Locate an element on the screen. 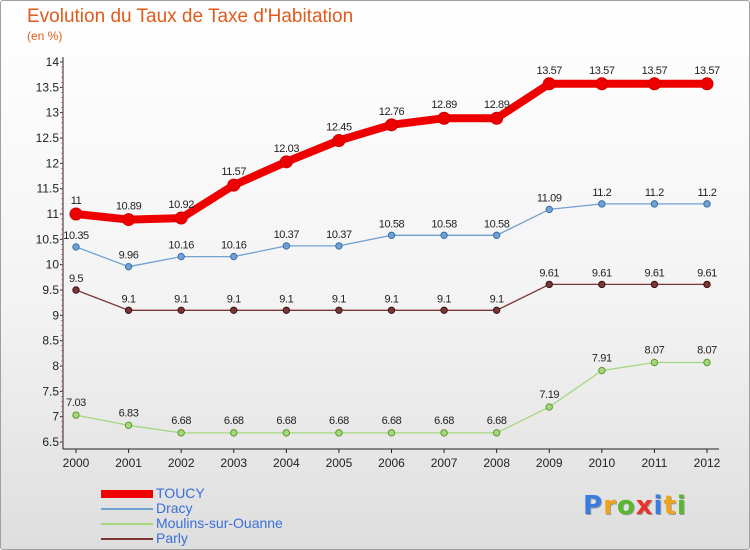  legend-label: Moulins-sur-Ouanne is located at coordinates (219, 523).